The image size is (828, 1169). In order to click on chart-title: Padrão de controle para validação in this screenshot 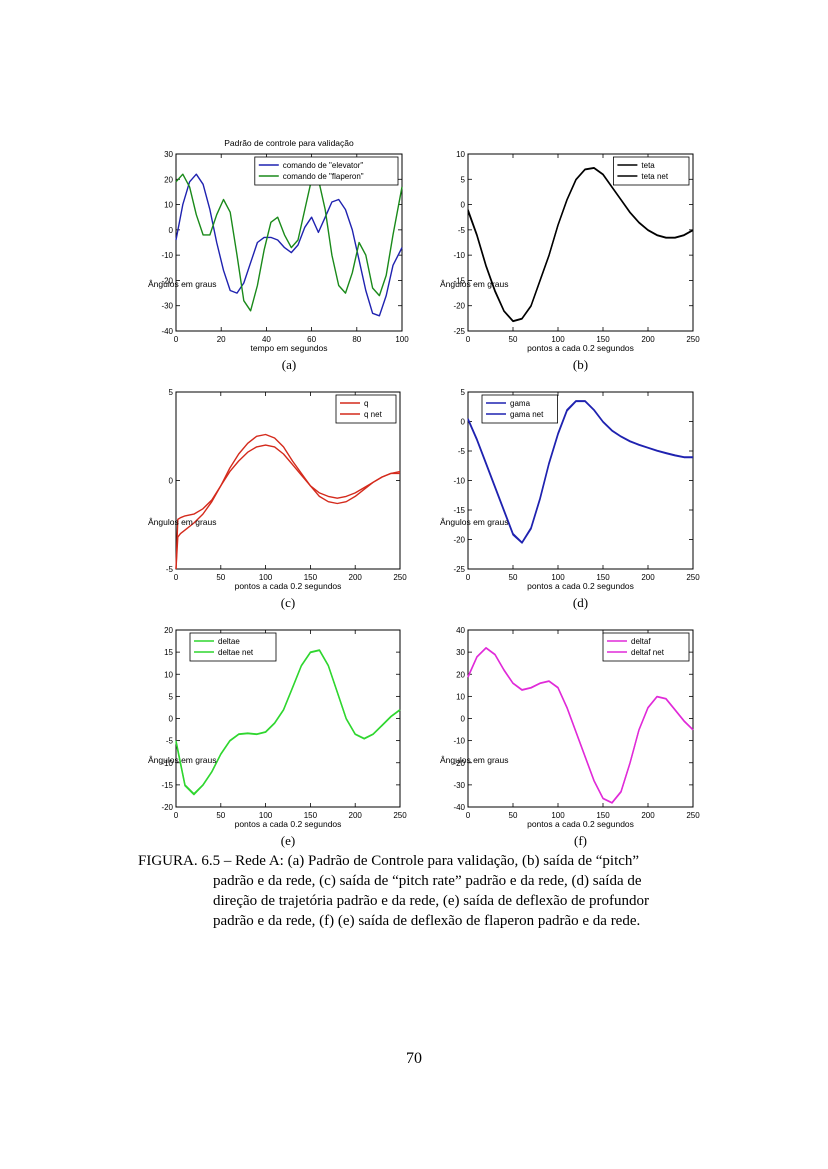, I will do `click(289, 143)`.